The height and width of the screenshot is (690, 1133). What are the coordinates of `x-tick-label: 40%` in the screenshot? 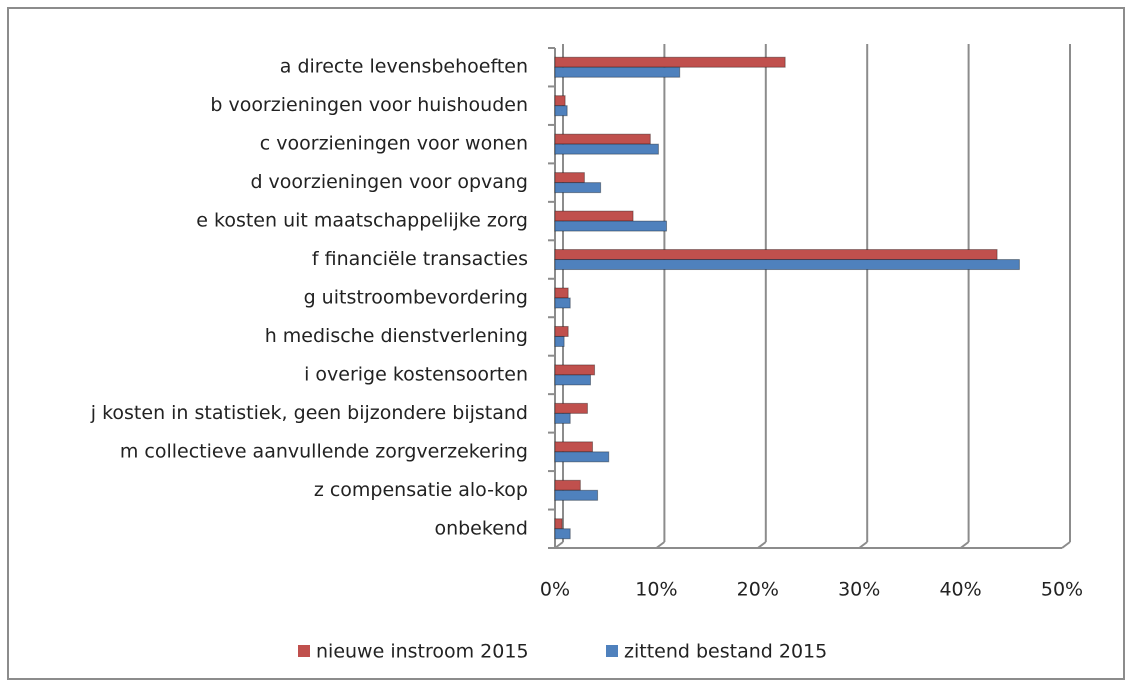 It's located at (960, 590).